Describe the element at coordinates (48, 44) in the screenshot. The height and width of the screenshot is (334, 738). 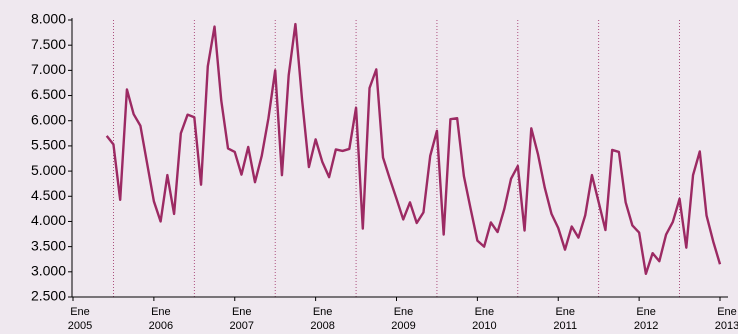
I see `y-tick-label: 7.500` at that location.